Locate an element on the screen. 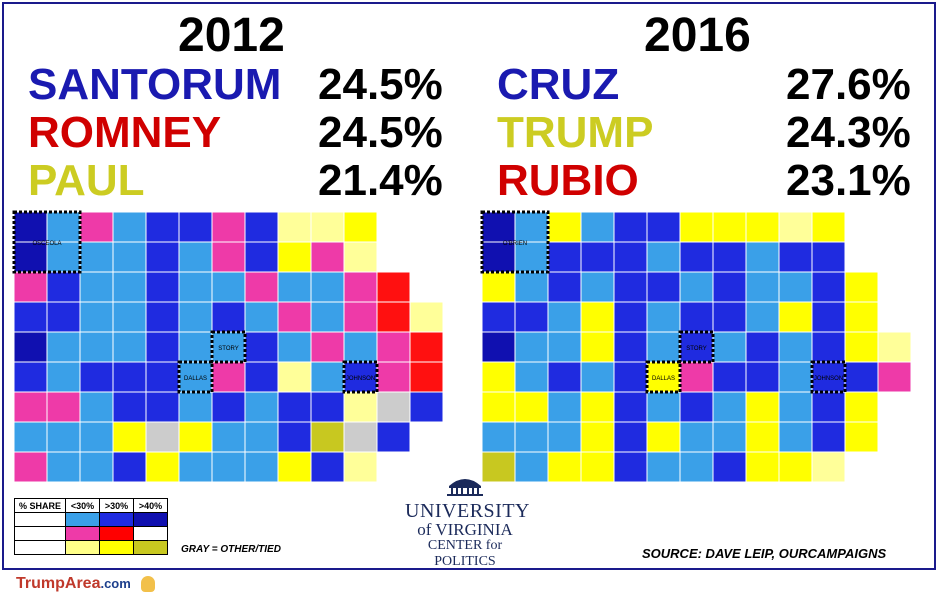  highlighted-county-label: DALLAS is located at coordinates (195, 379).